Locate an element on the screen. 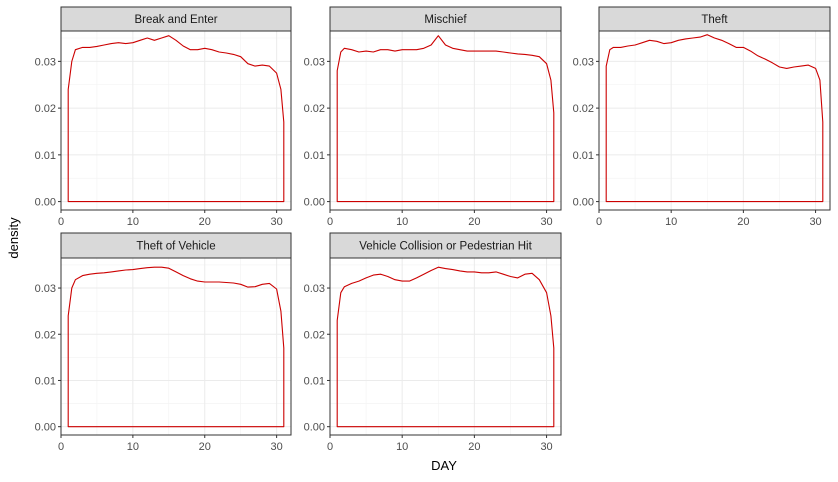 Image resolution: width=838 pixels, height=482 pixels. facet-title: Vehicle Collision or Pedestrian Hit is located at coordinates (445, 247).